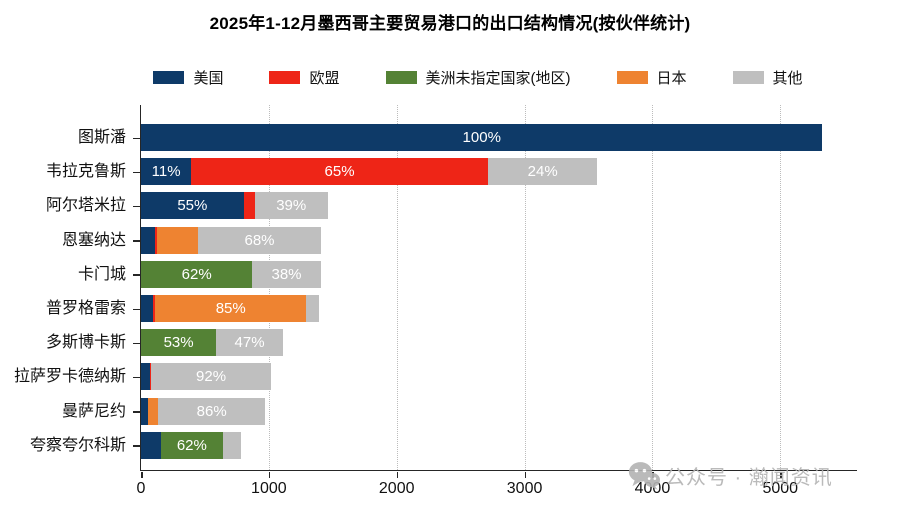  Describe the element at coordinates (450, 23) in the screenshot. I see `chart-title: 2025年1-12月墨西哥主要贸易港口的出口结构情况(按伙伴统计)` at that location.